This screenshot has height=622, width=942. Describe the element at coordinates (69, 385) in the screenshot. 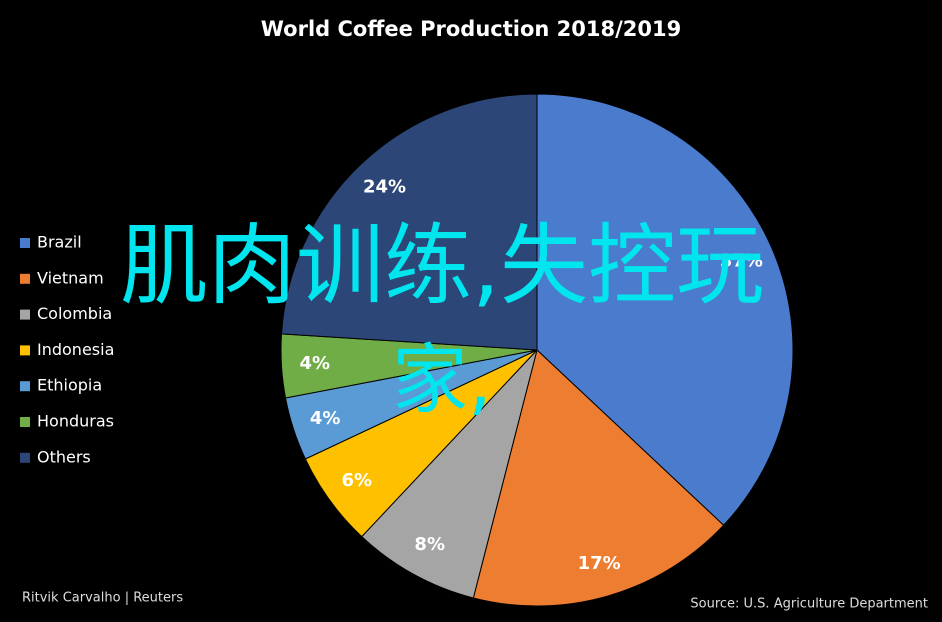

I see `legend-label: Ethiopia` at that location.